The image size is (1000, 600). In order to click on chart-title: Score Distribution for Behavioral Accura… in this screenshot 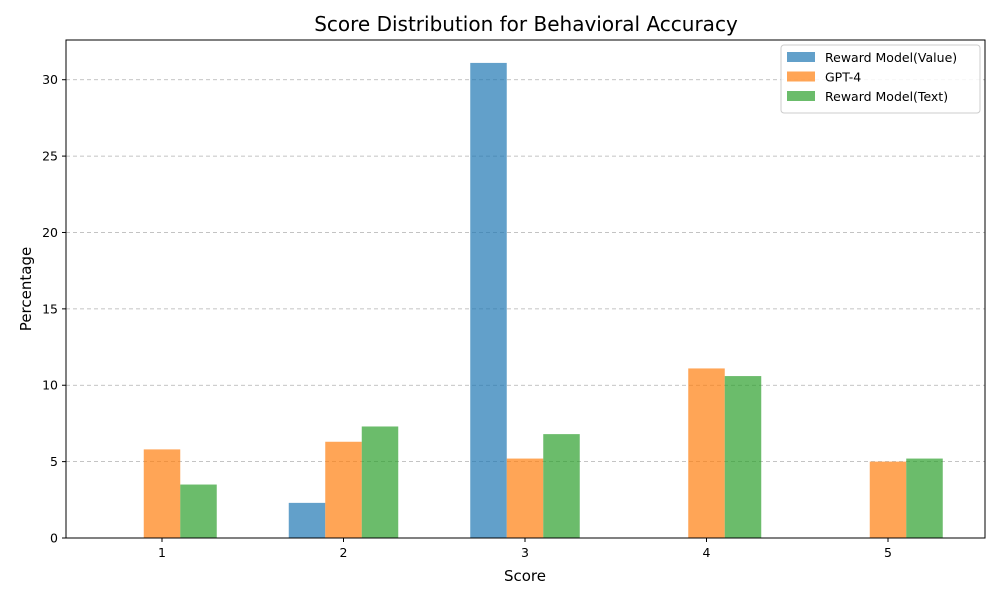, I will do `click(526, 24)`.